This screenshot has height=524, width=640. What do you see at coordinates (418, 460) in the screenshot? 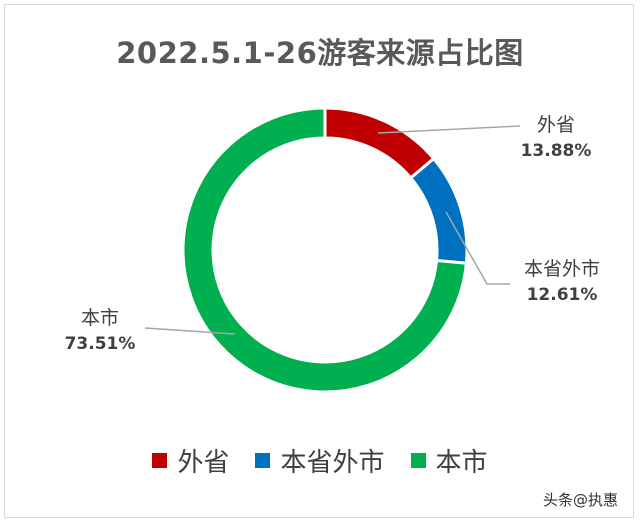
I see `legend-swatch-benshi` at bounding box center [418, 460].